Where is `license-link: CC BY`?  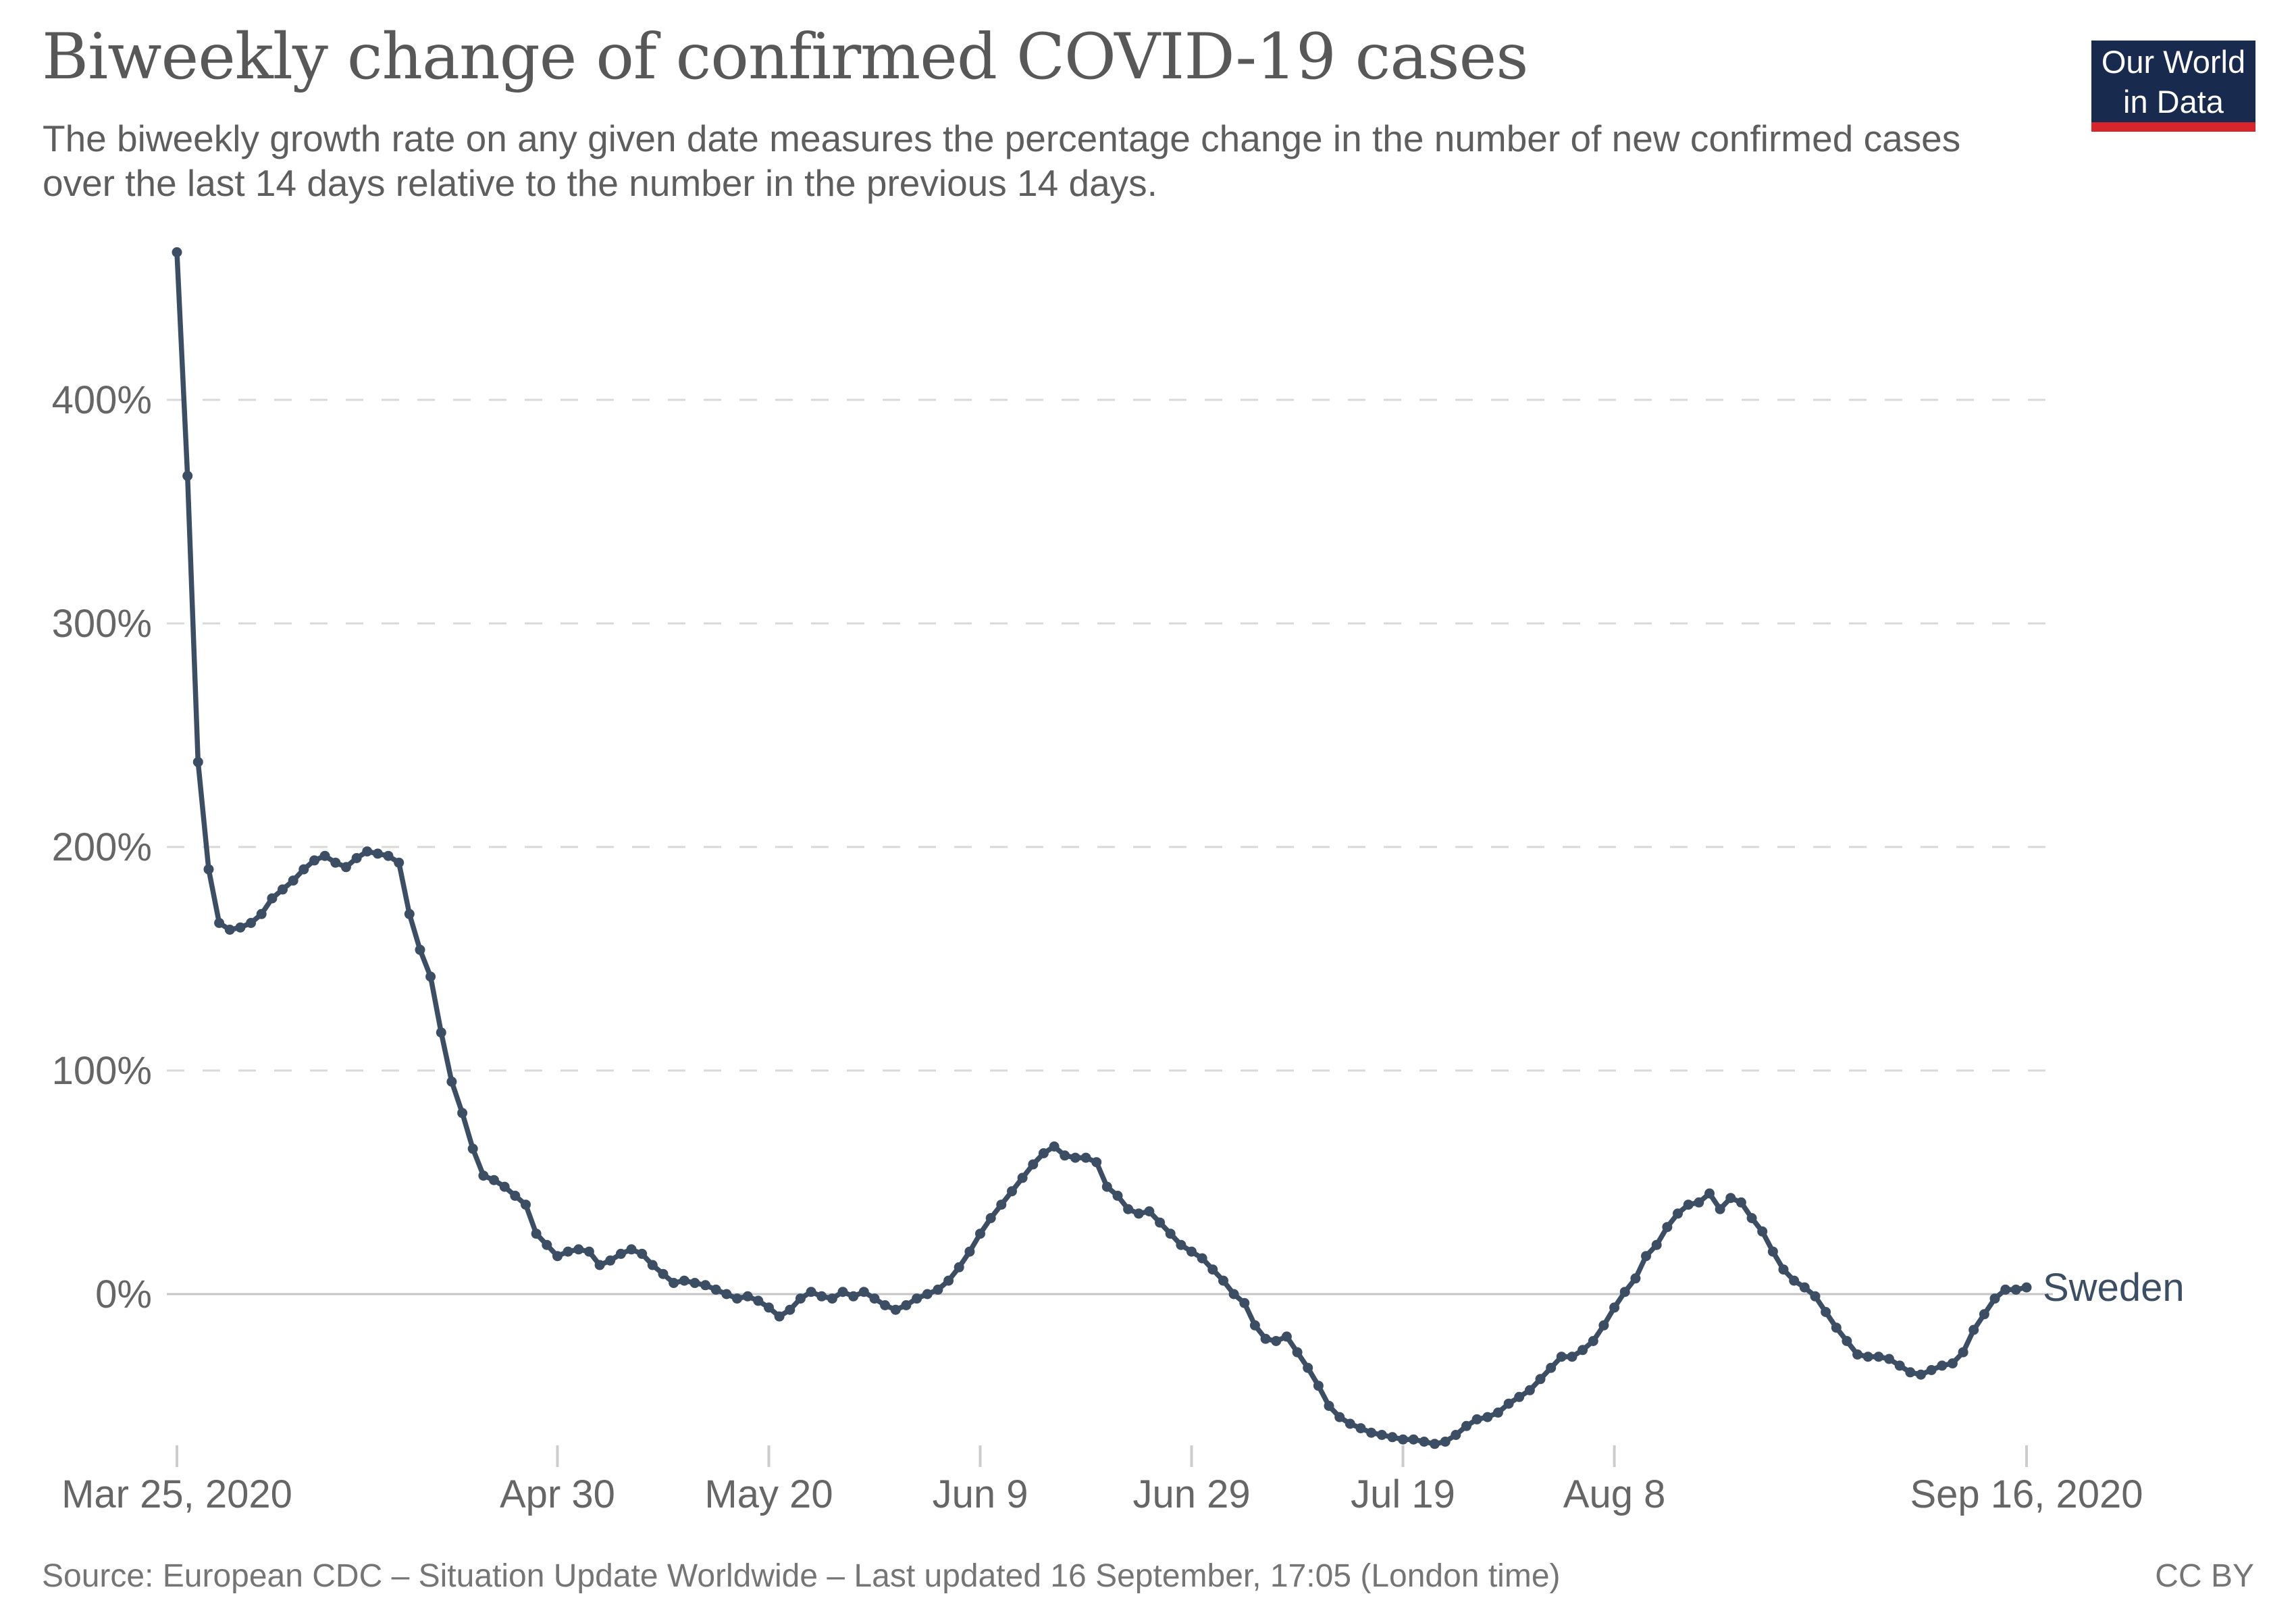 license-link: CC BY is located at coordinates (2204, 1576).